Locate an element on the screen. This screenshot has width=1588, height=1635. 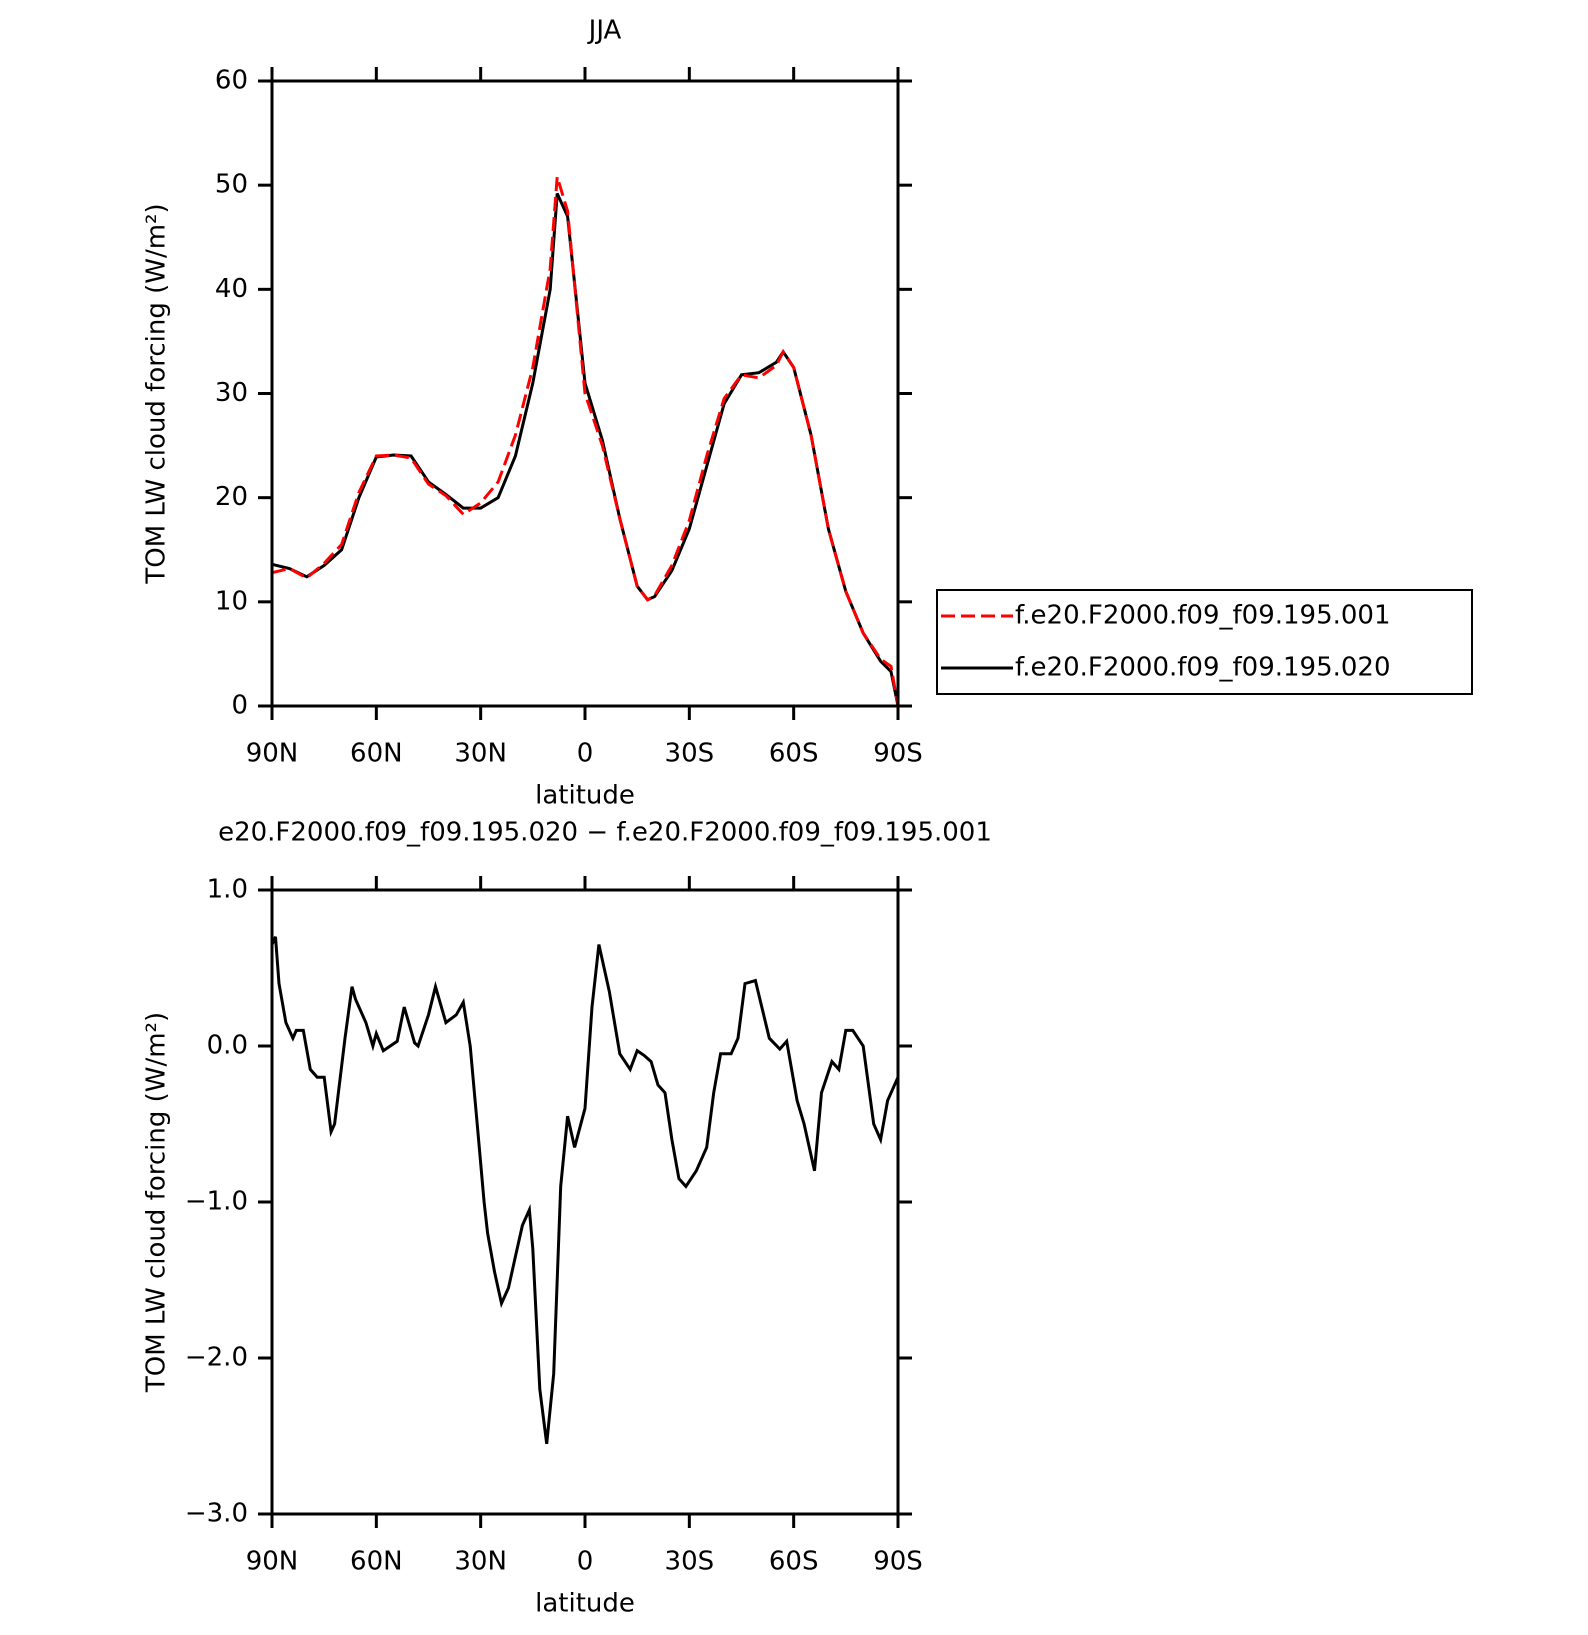
chart-title: JJA is located at coordinates (604, 31).